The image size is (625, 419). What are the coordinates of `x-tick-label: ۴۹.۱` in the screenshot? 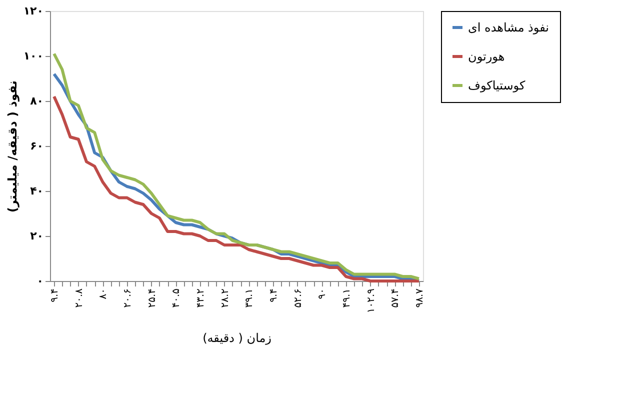 It's located at (346, 298).